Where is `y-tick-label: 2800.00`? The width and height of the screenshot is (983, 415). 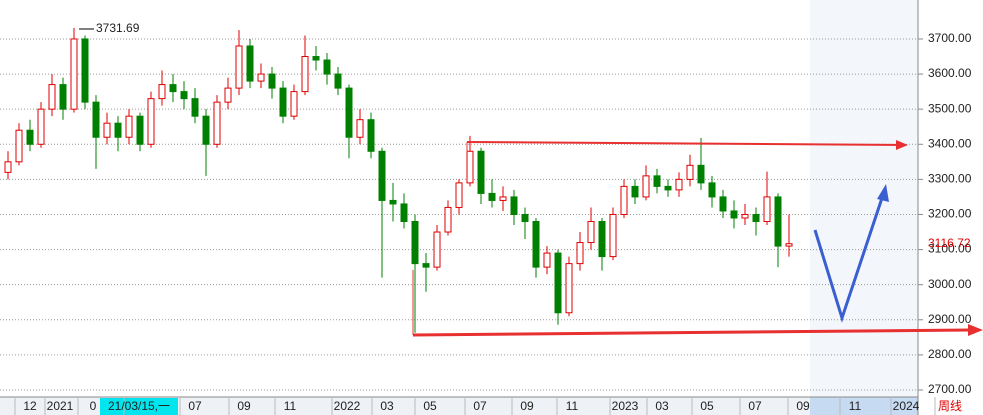
y-tick-label: 2800.00 is located at coordinates (950, 354).